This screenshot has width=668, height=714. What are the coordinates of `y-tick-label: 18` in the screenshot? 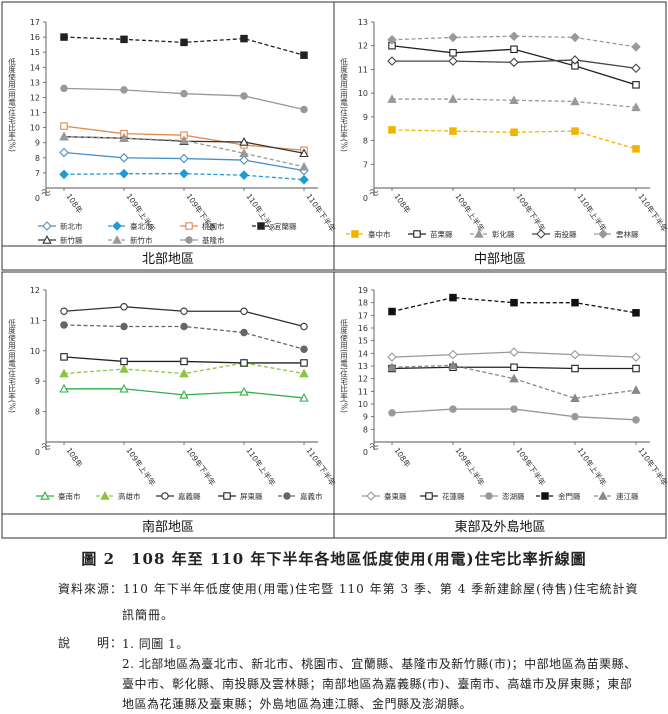 It's located at (363, 303).